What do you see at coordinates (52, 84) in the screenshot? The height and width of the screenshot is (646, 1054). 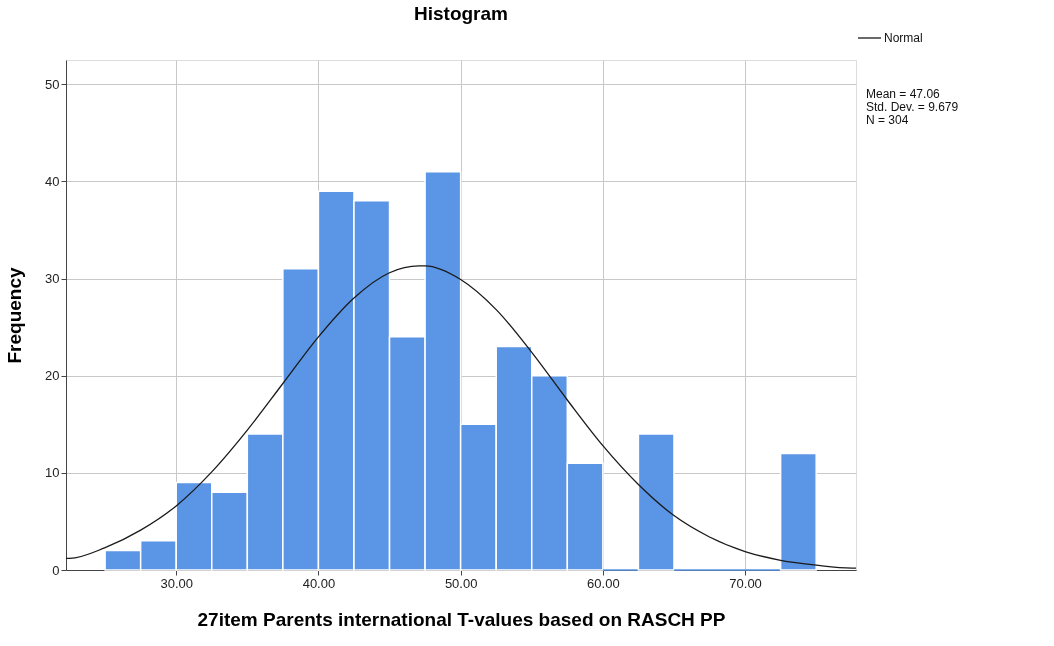 I see `y-tick-label: 50` at bounding box center [52, 84].